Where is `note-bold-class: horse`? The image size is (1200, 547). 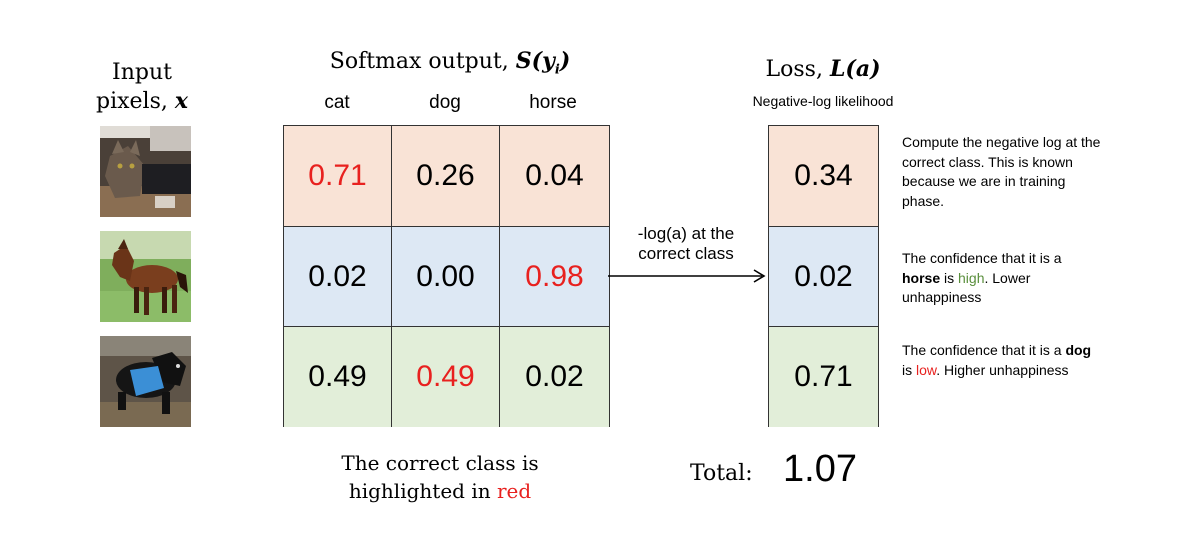
note-bold-class: horse is located at coordinates (921, 277).